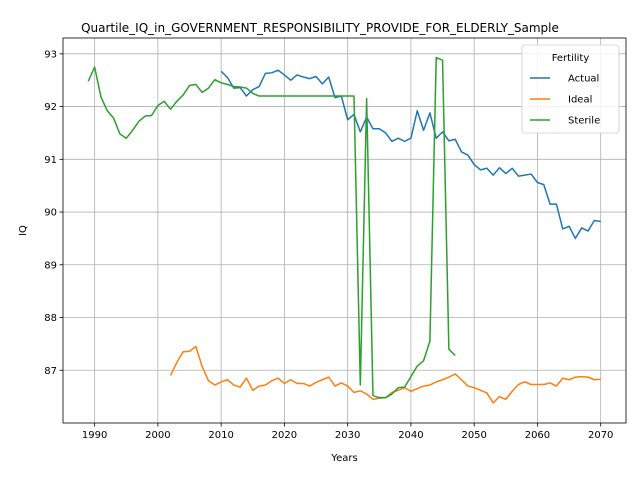  Describe the element at coordinates (50, 54) in the screenshot. I see `y-tick-label: 93` at that location.